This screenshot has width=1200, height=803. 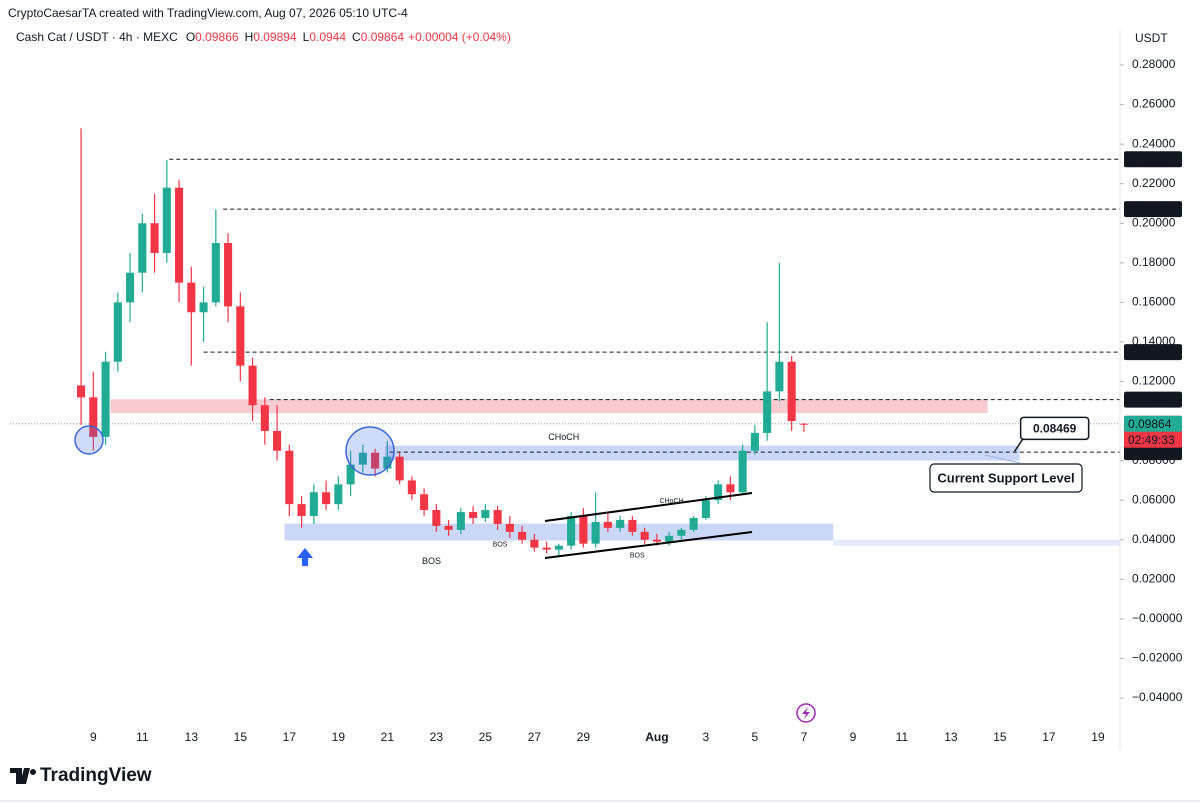 I want to click on y-tick-label: 0.28000, so click(x=1154, y=64).